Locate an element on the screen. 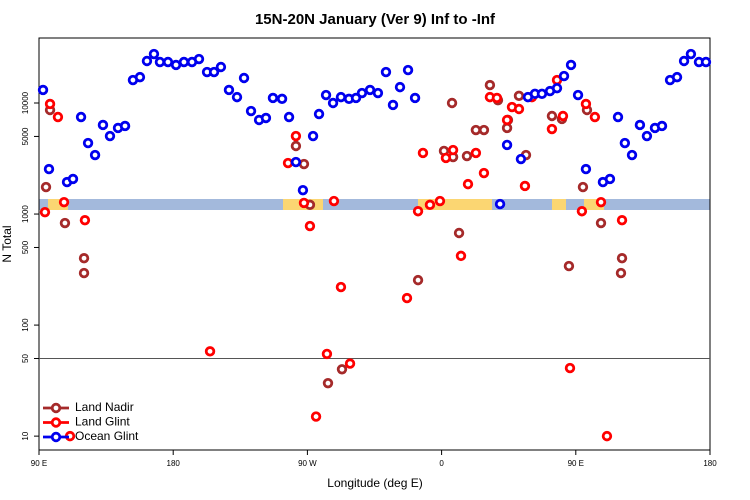 Image resolution: width=750 pixels, height=500 pixels. x-axis-label: Longitude (deg E) is located at coordinates (374, 483).